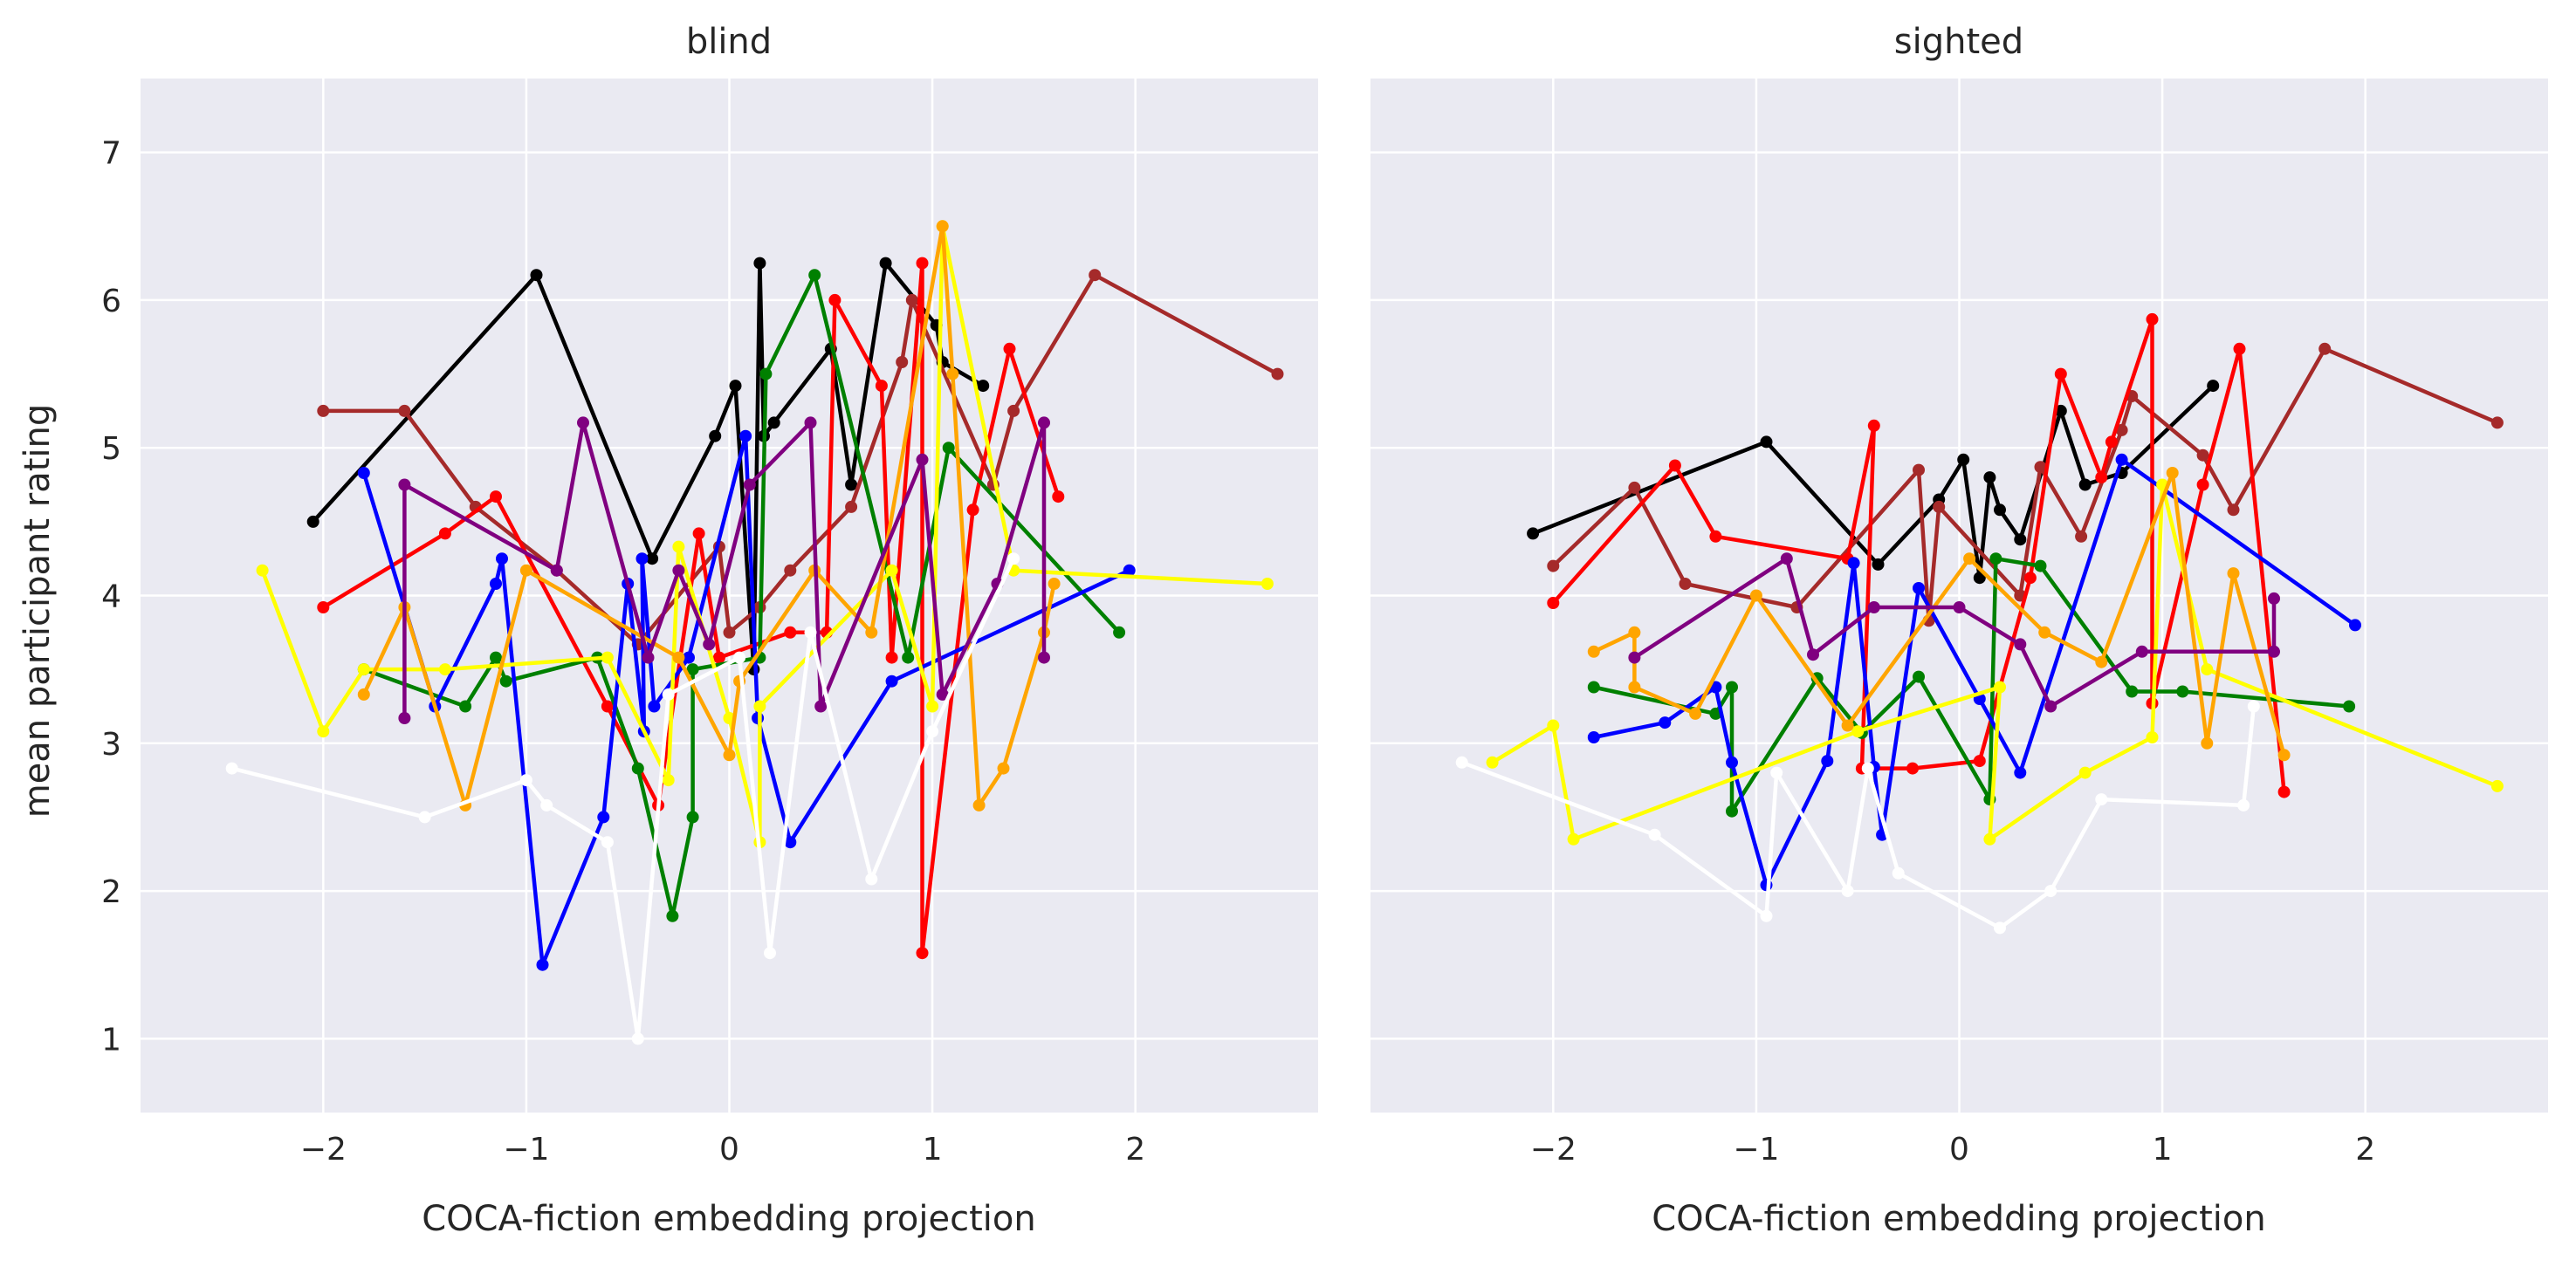  Describe the element at coordinates (729, 42) in the screenshot. I see `panel-title: blind` at that location.